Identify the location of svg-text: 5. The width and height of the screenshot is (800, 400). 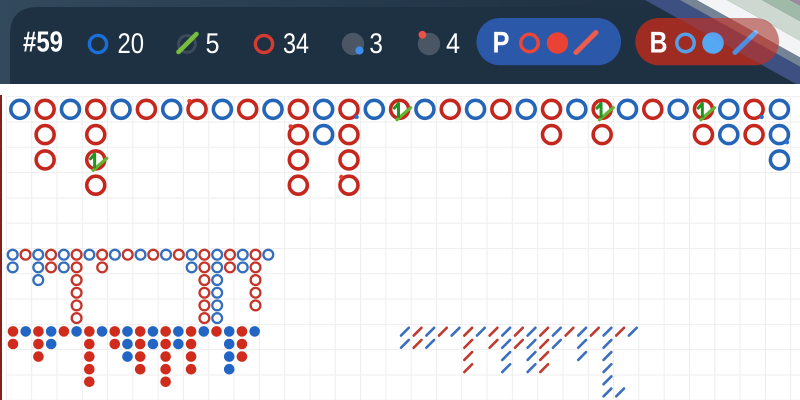
(213, 44).